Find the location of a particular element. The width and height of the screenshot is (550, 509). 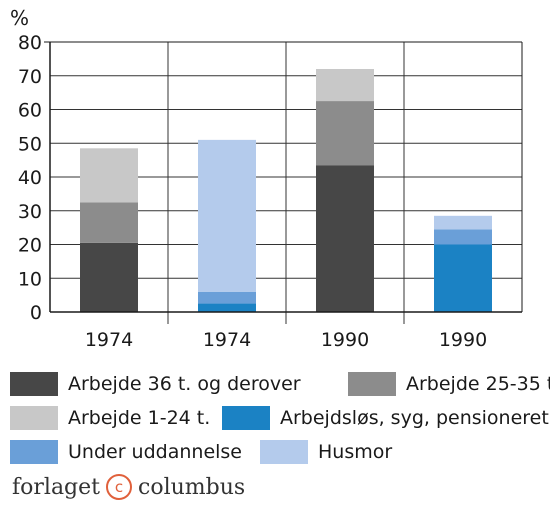

y-tick-label: 10 is located at coordinates (30, 279).